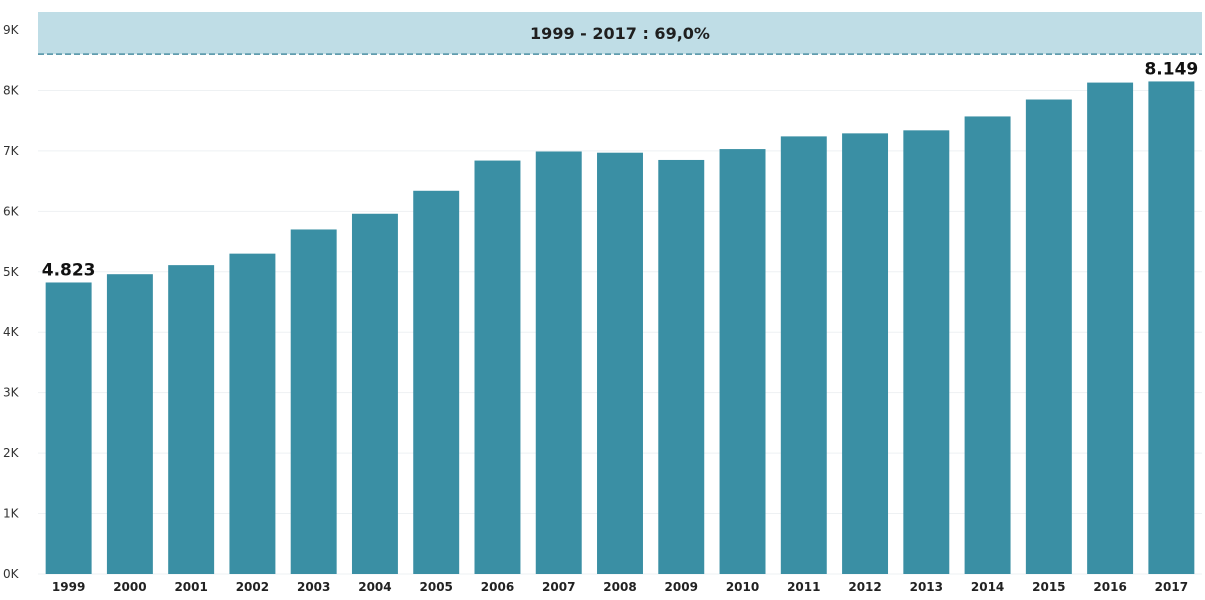 This screenshot has height=600, width=1205. What do you see at coordinates (681, 587) in the screenshot?
I see `x-tick-label: 2009` at bounding box center [681, 587].